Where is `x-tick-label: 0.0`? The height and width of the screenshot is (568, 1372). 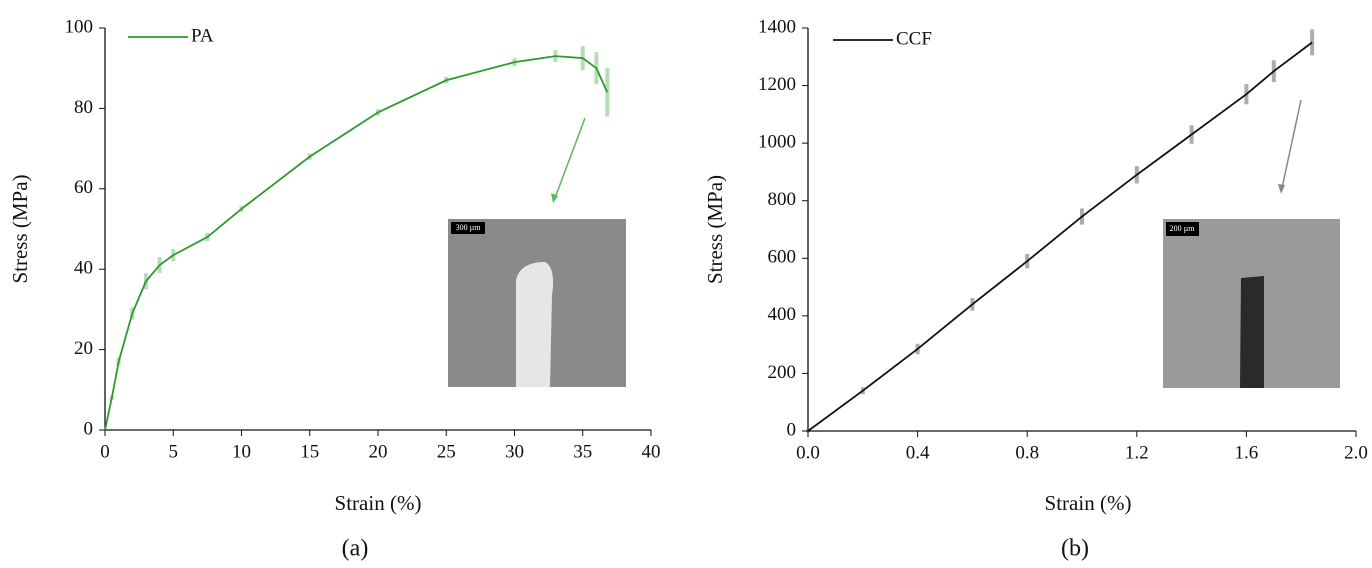
x-tick-label: 0.0 is located at coordinates (808, 452).